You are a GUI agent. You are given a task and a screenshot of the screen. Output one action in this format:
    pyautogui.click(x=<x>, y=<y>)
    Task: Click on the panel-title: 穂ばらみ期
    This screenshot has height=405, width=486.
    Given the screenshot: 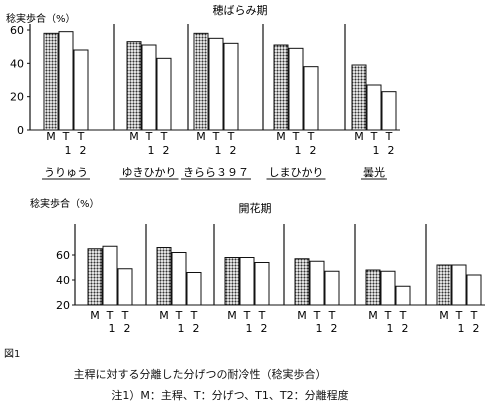 What is the action you would take?
    pyautogui.click(x=240, y=10)
    